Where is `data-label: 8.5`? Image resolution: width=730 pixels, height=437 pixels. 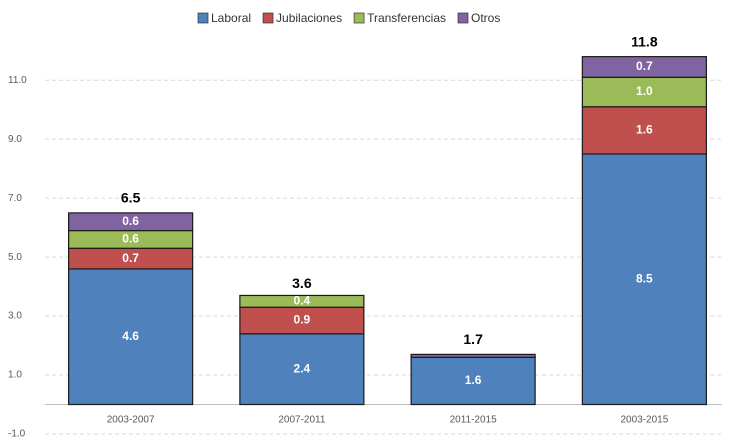
data-label: 8.5 is located at coordinates (644, 278).